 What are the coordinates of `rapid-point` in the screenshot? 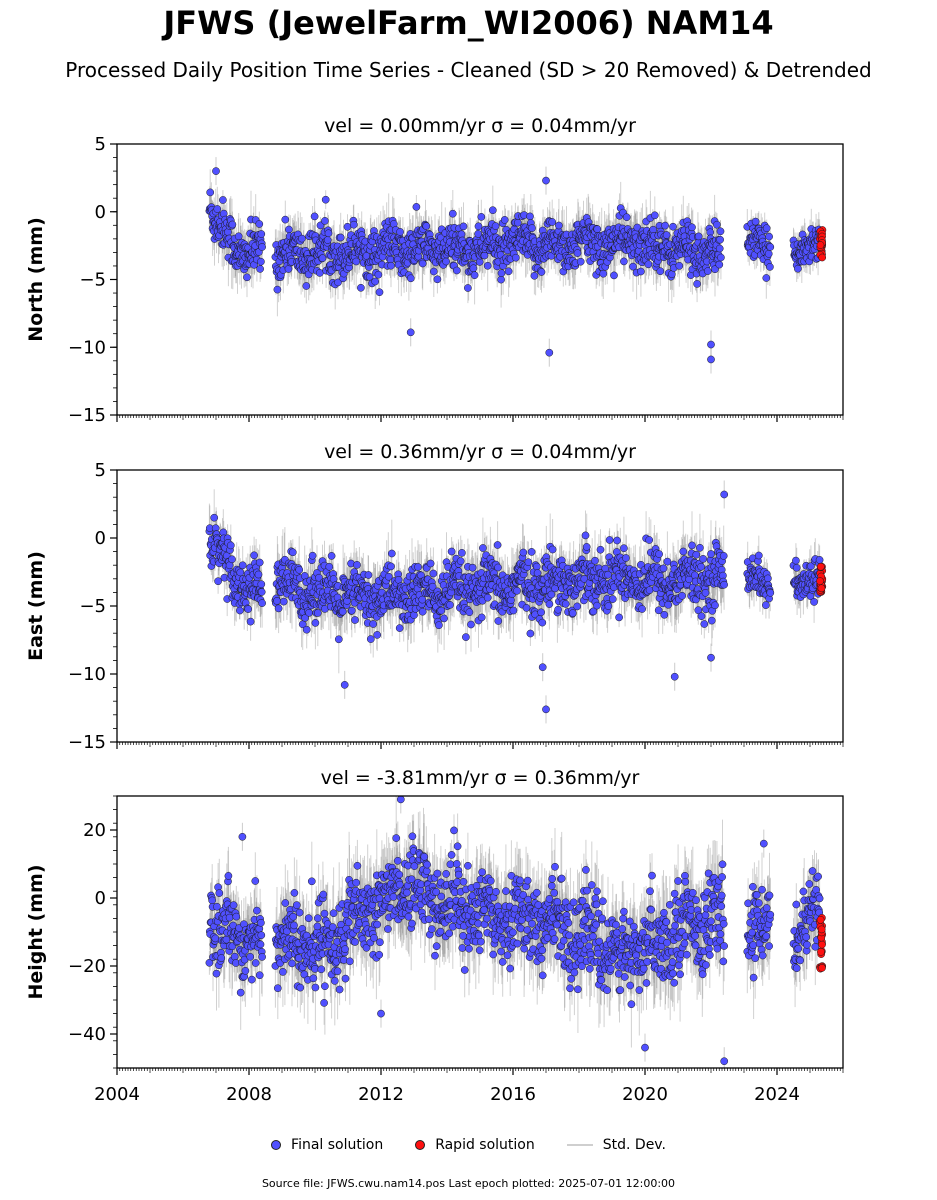 It's located at (820, 245).